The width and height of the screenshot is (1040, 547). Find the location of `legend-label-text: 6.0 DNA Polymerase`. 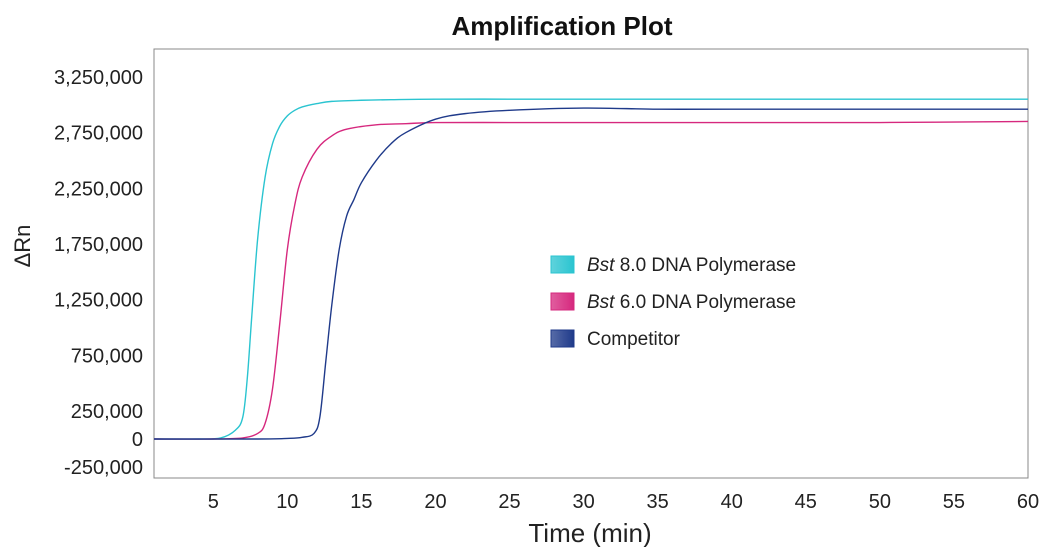

legend-label-text: 6.0 DNA Polymerase is located at coordinates (705, 302).